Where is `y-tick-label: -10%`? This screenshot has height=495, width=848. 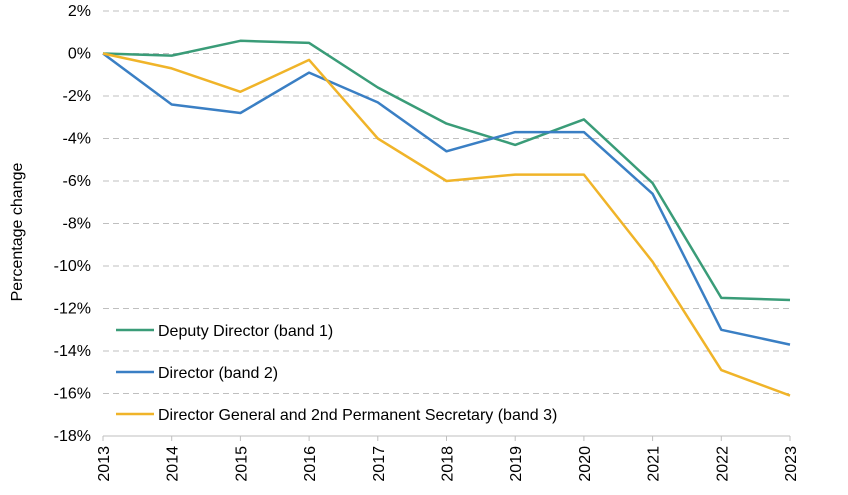 y-tick-label: -10% is located at coordinates (72, 266).